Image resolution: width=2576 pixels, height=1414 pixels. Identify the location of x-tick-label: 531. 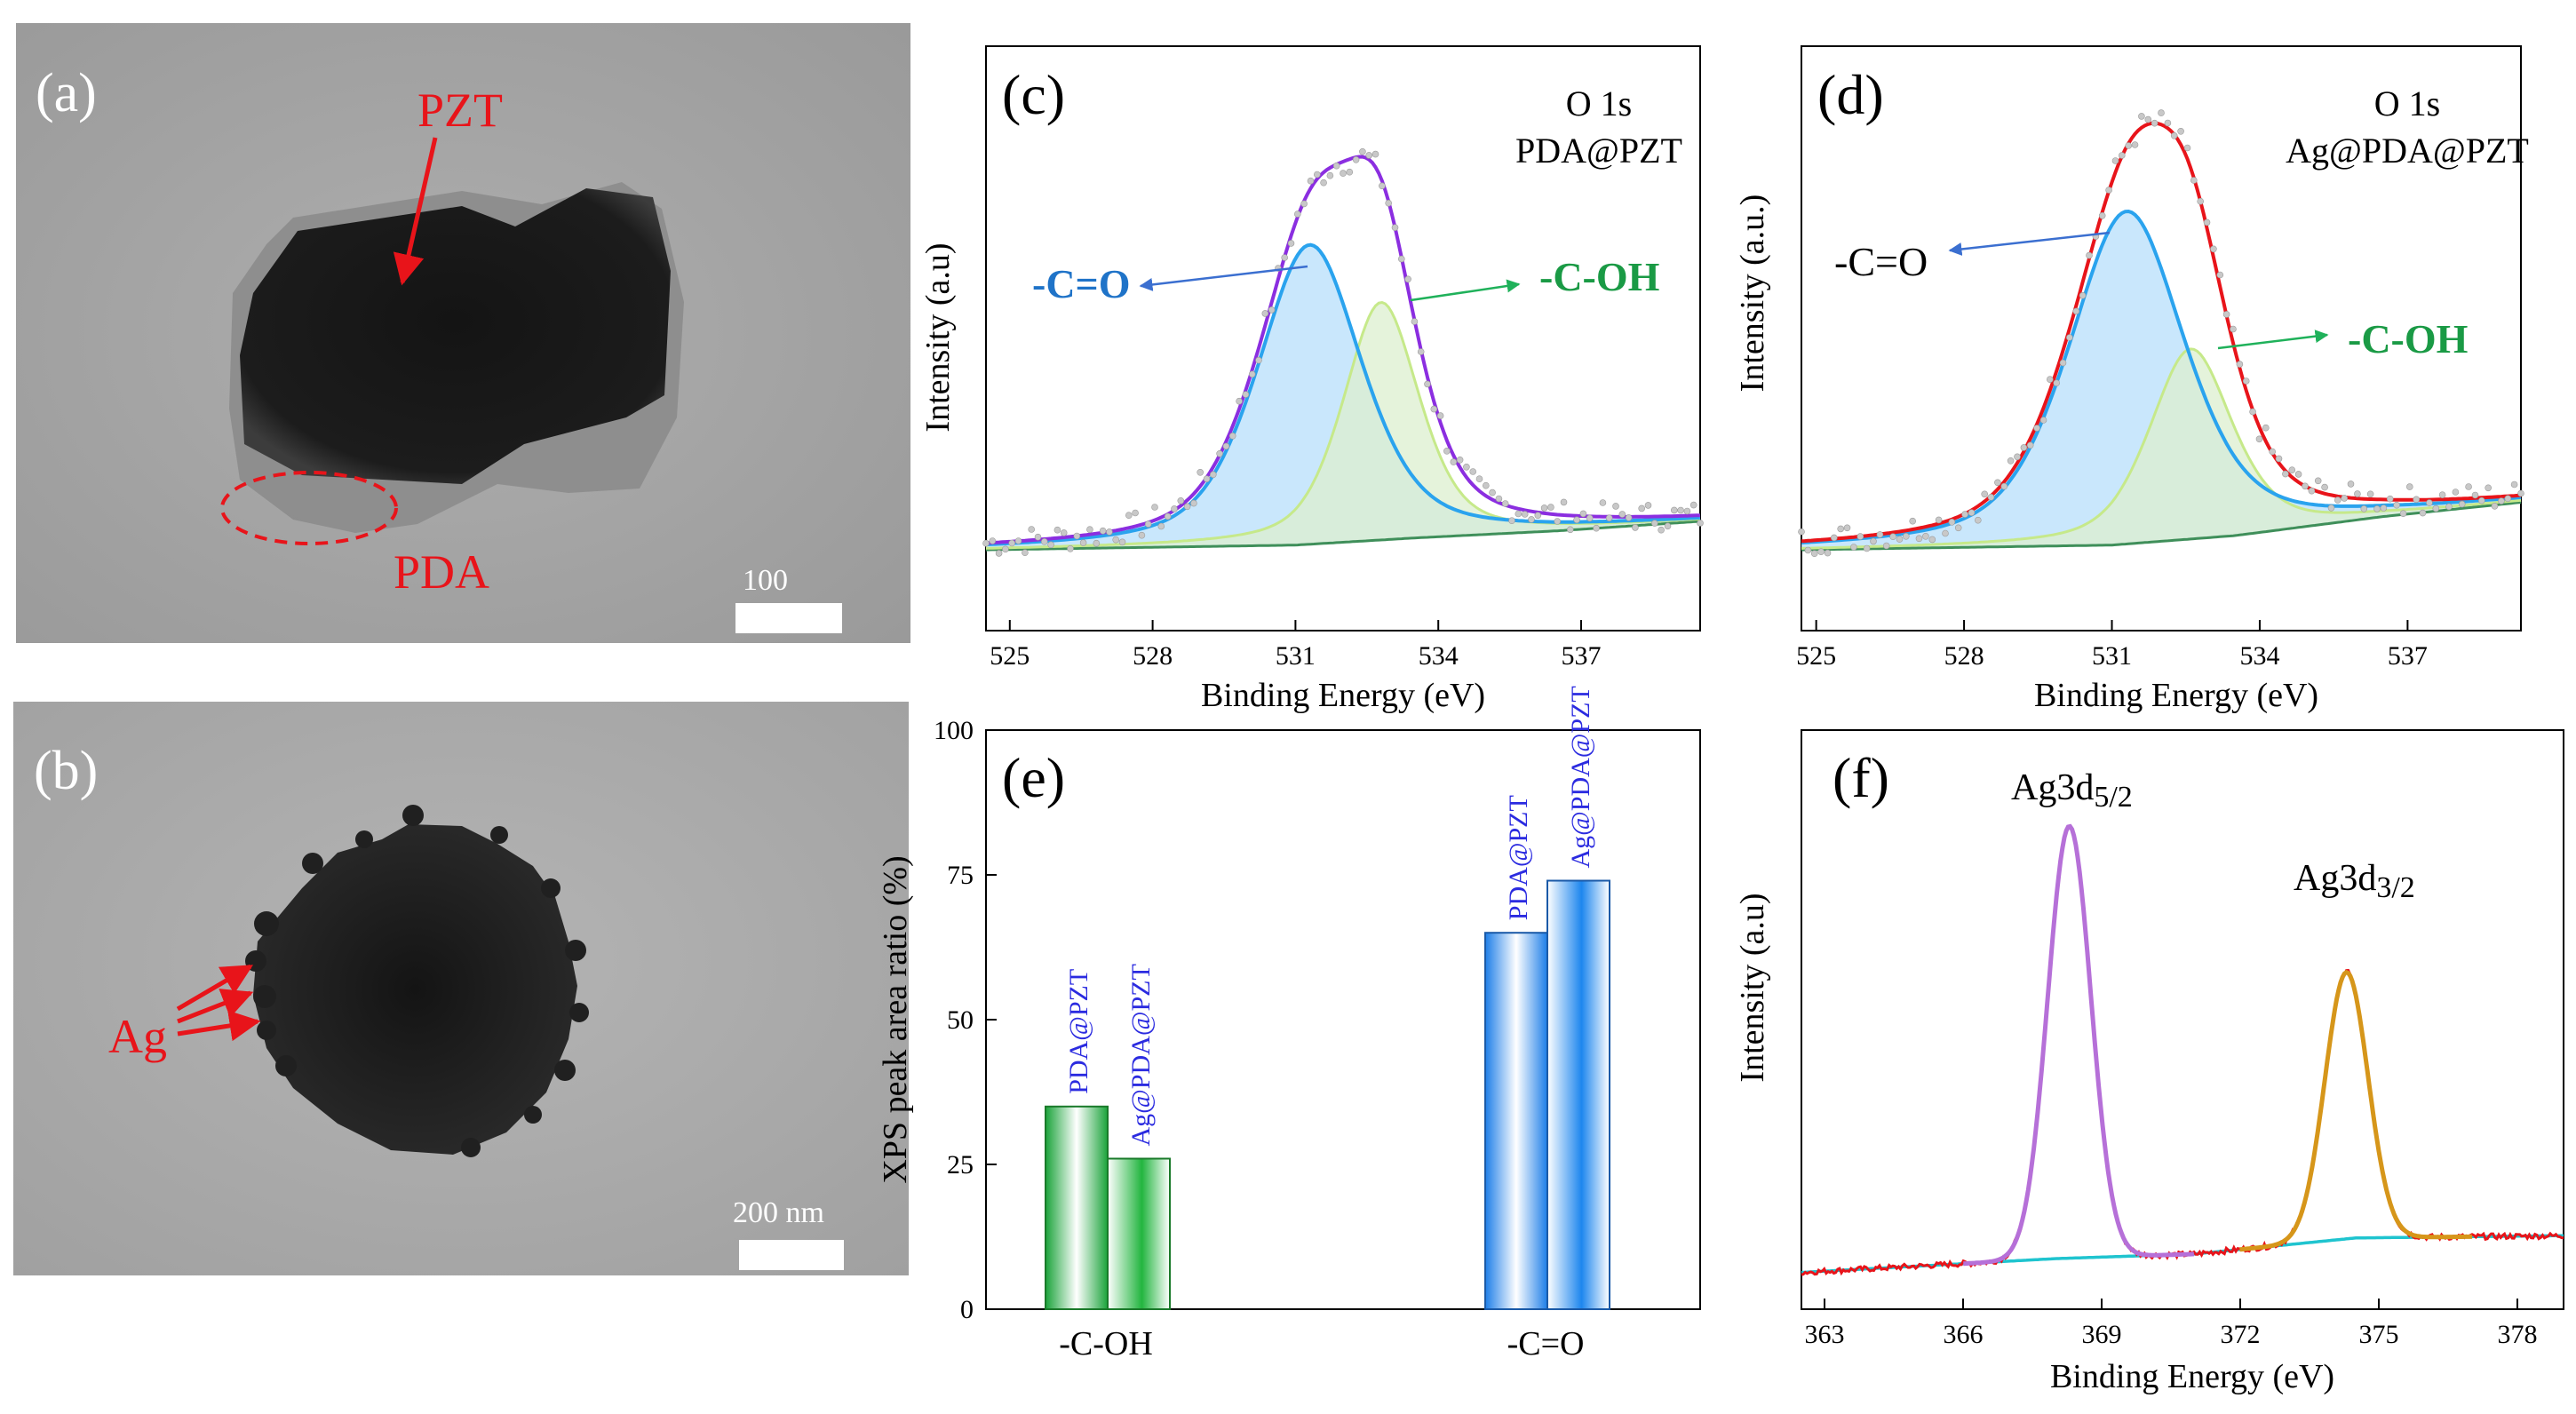
(2112, 656).